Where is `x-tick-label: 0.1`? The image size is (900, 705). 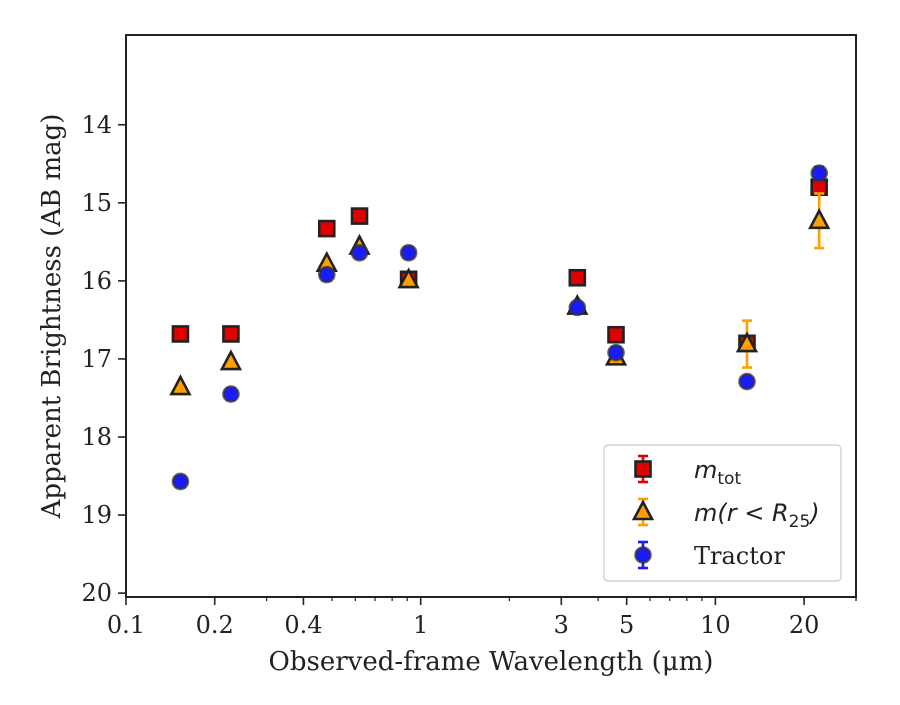 x-tick-label: 0.1 is located at coordinates (126, 625).